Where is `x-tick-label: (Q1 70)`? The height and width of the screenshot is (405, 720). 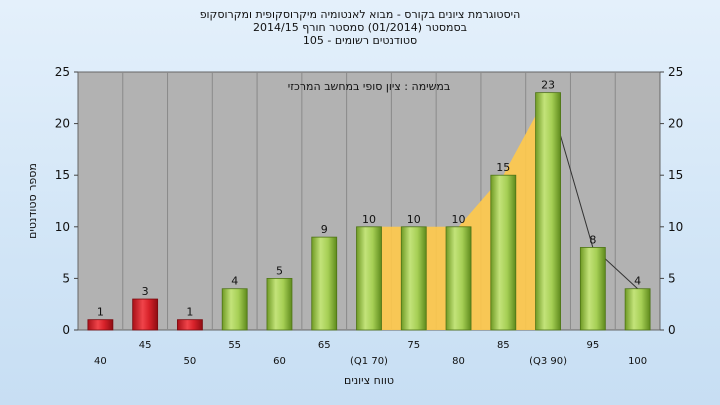 x-tick-label: (Q1 70) is located at coordinates (369, 361).